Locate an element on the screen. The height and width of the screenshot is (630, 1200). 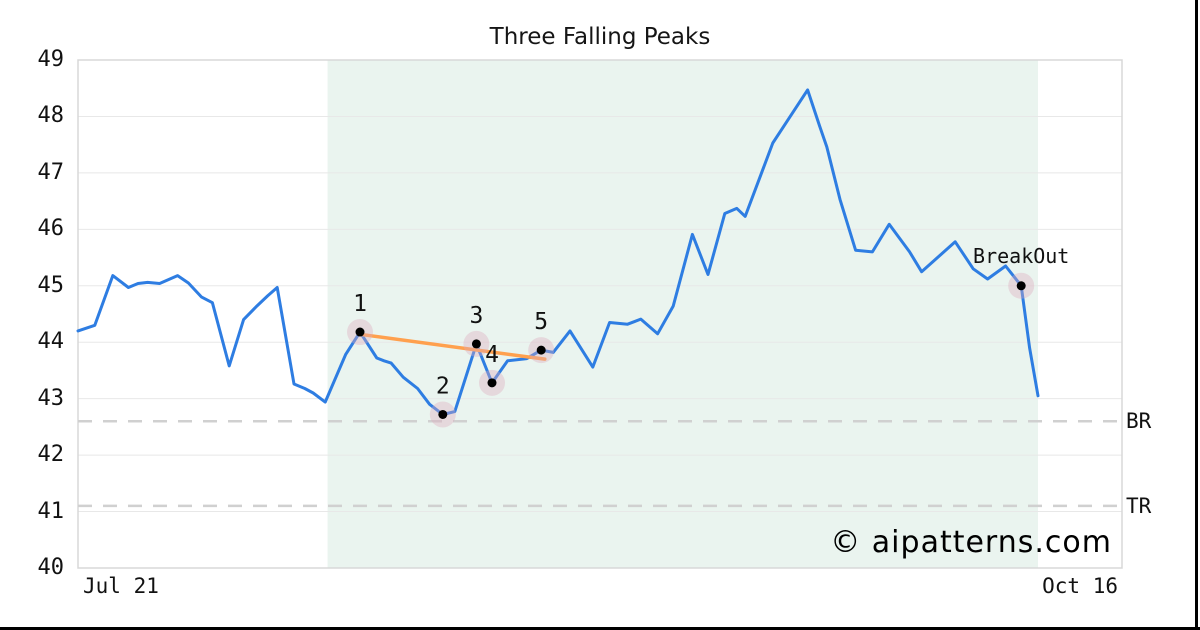
bottom-border-bar is located at coordinates (600, 628).